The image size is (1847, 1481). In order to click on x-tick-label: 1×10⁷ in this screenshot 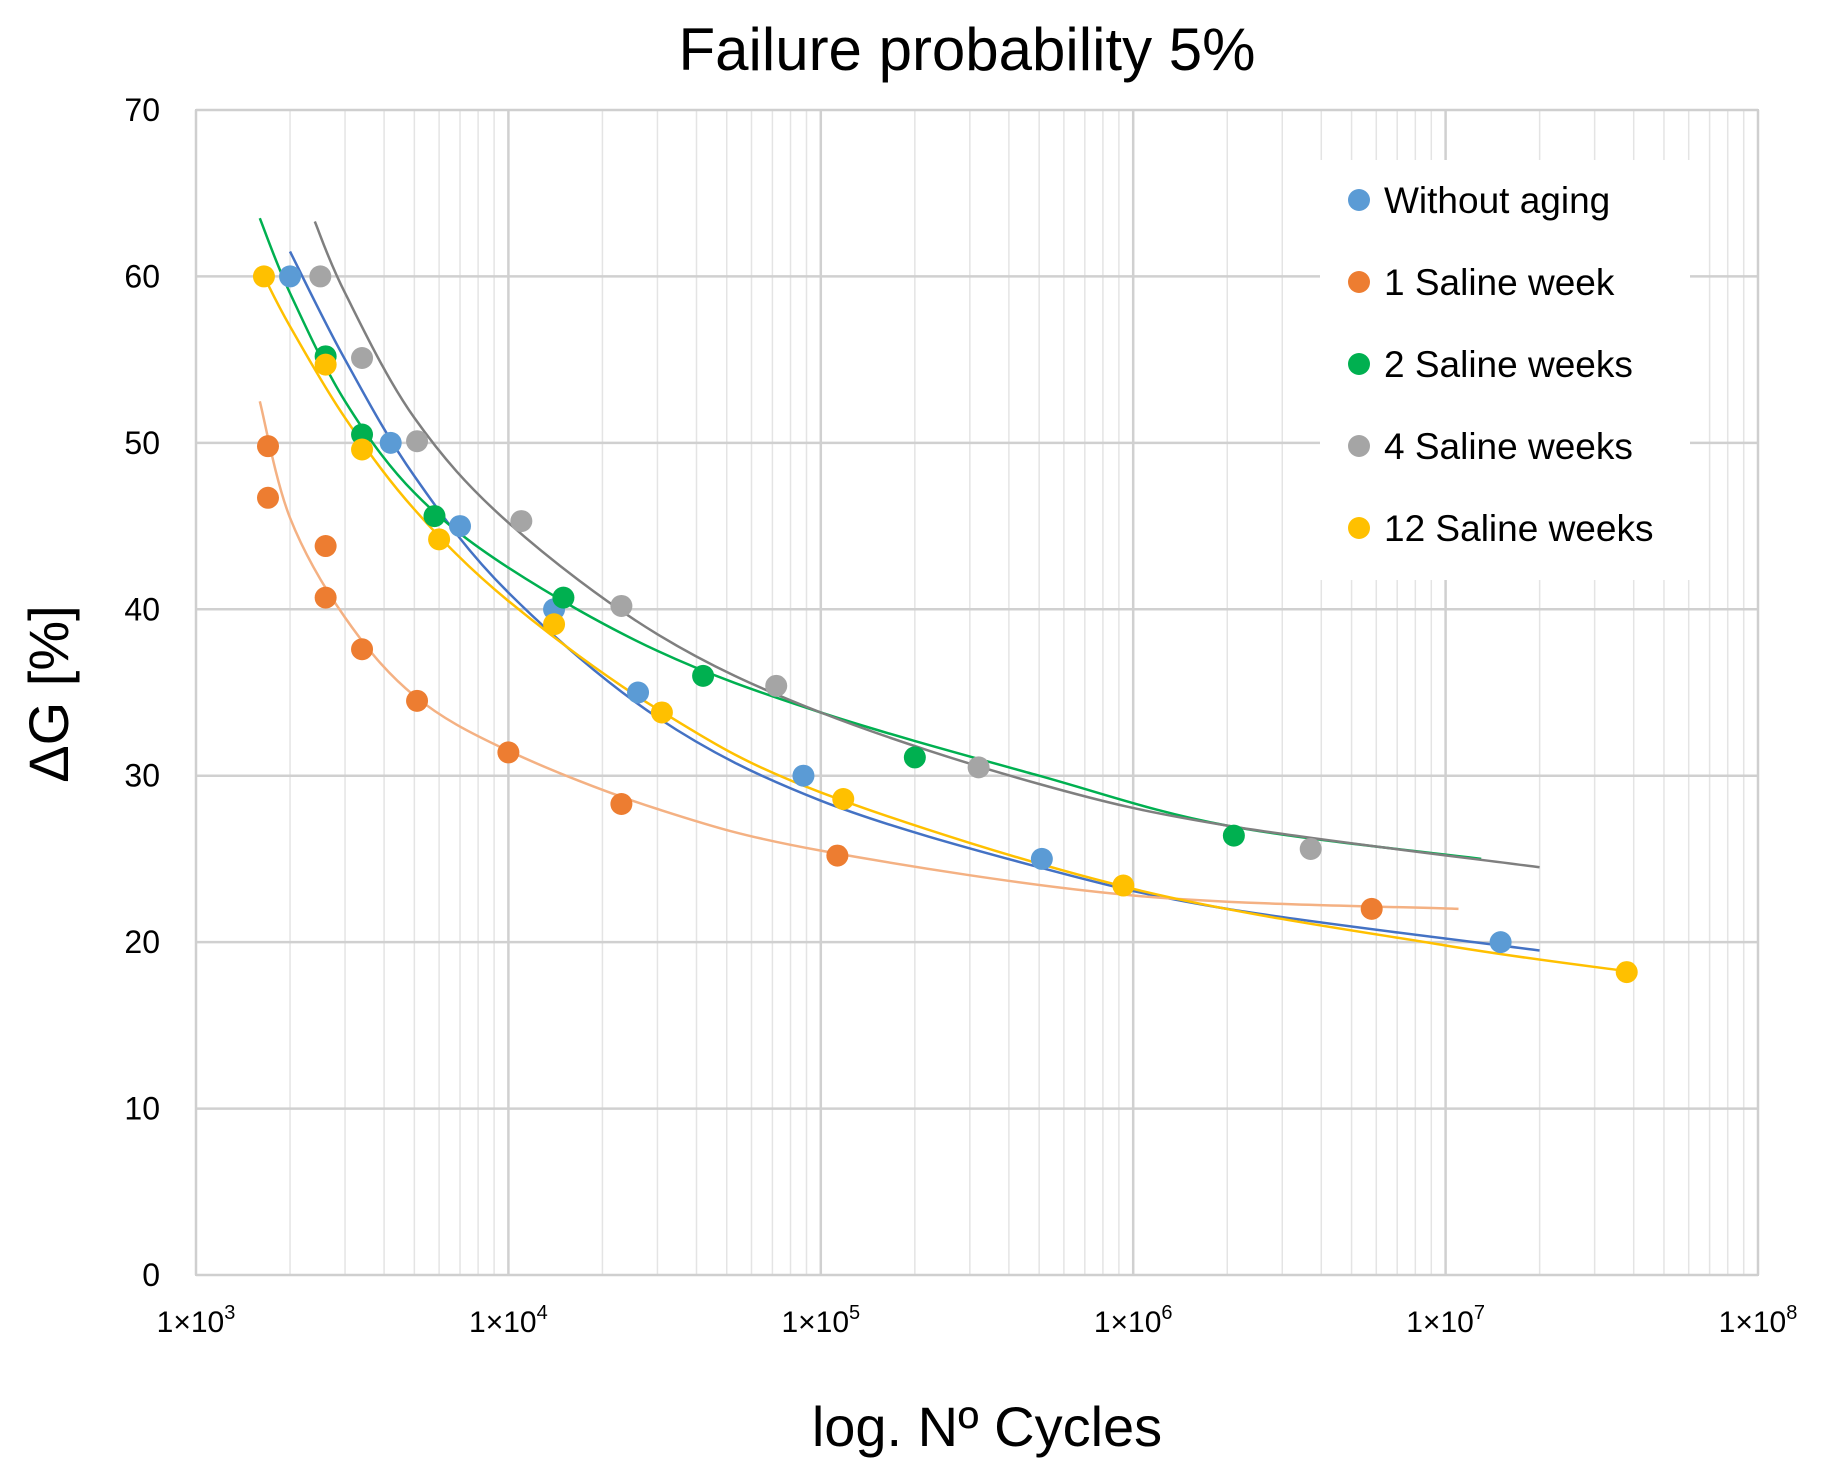, I will do `click(1445, 1320)`.